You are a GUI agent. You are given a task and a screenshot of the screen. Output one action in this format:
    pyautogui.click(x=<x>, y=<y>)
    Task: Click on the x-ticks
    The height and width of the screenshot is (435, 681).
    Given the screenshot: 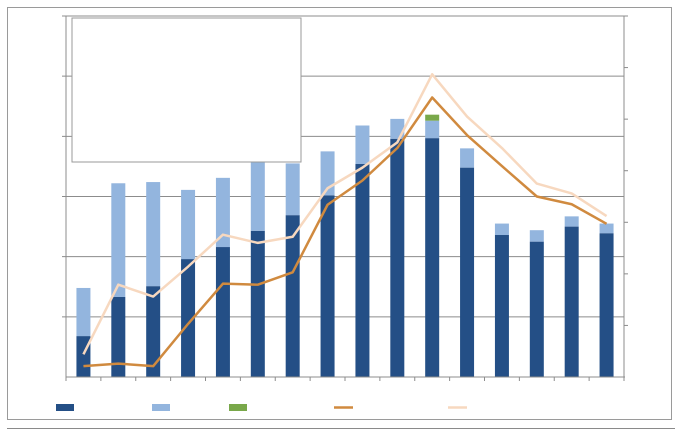 What is the action you would take?
    pyautogui.click(x=345, y=379)
    